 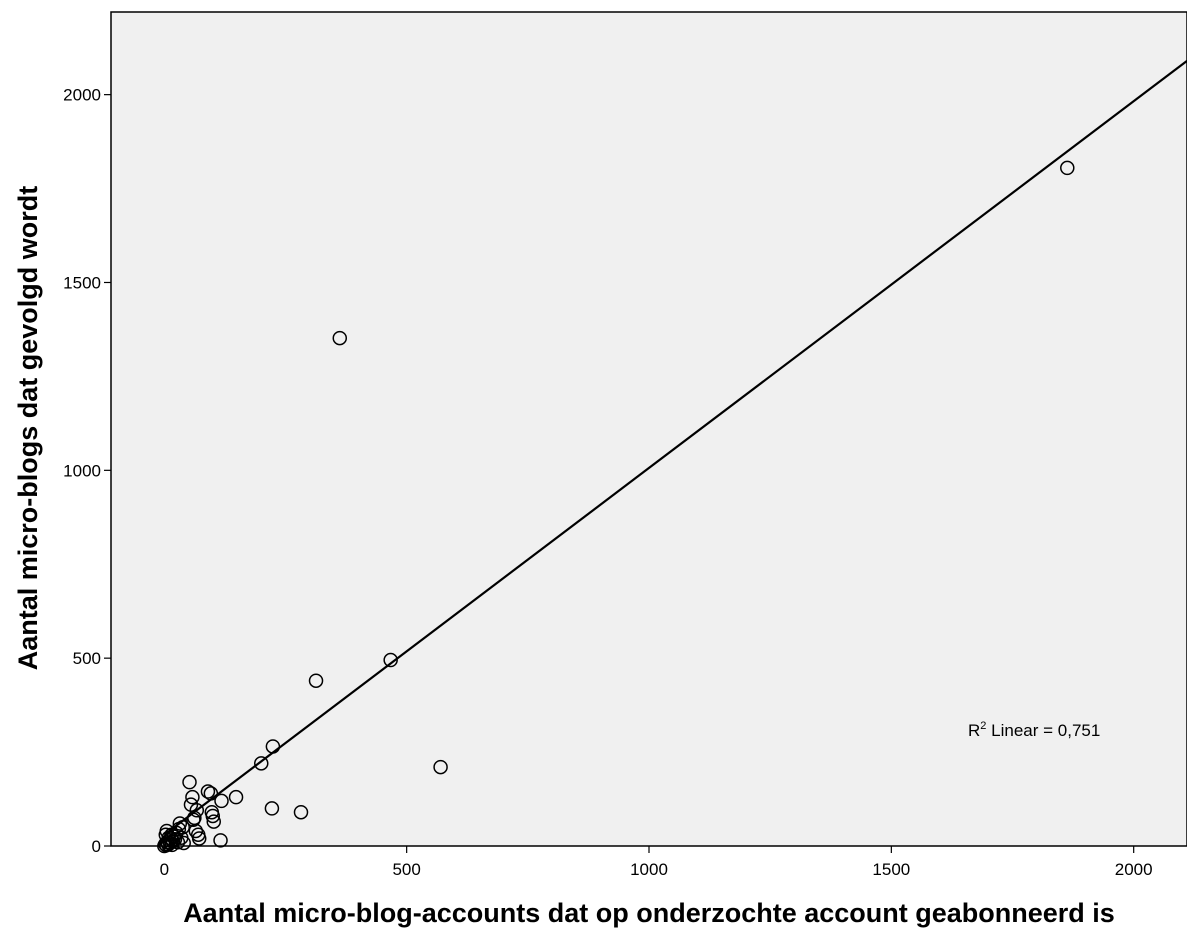 I want to click on y-tick-label: 1000, so click(x=82, y=470).